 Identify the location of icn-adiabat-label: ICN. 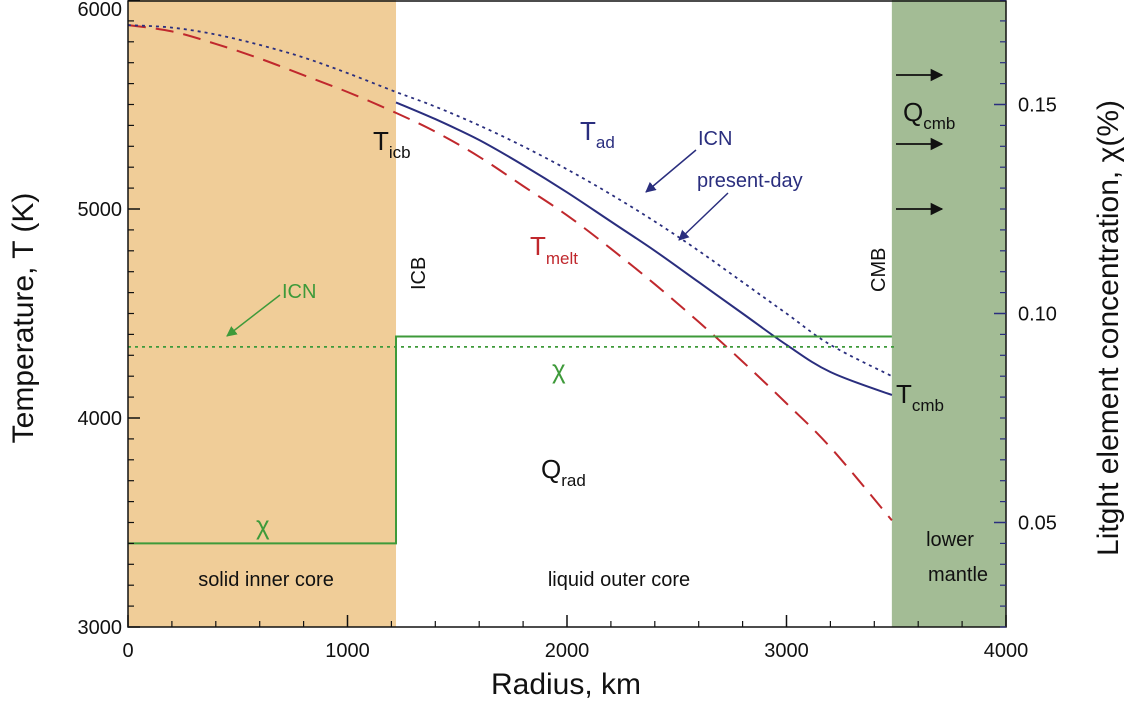
(715, 139).